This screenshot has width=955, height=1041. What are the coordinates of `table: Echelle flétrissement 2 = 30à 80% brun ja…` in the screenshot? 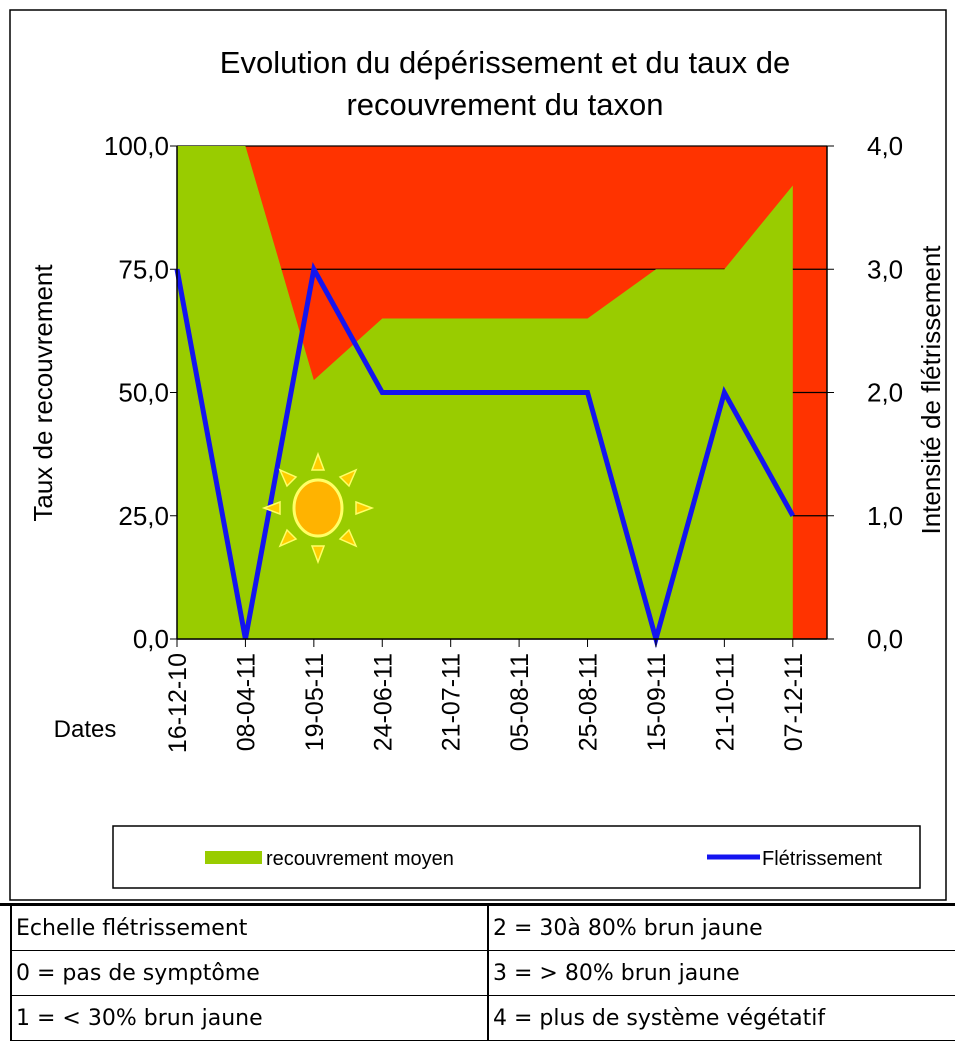 It's located at (477, 972).